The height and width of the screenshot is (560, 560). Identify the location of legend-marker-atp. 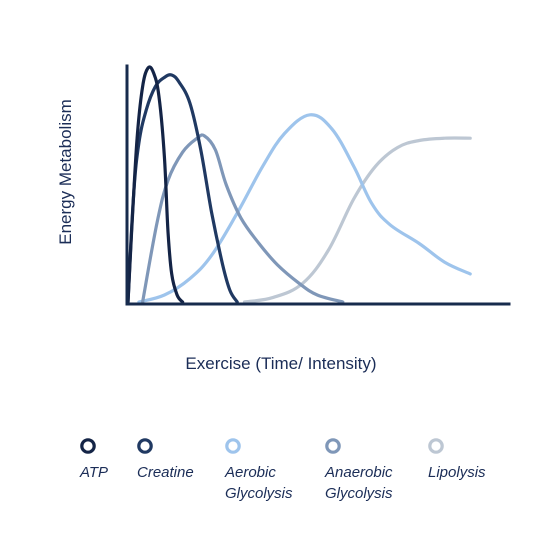
(88, 446).